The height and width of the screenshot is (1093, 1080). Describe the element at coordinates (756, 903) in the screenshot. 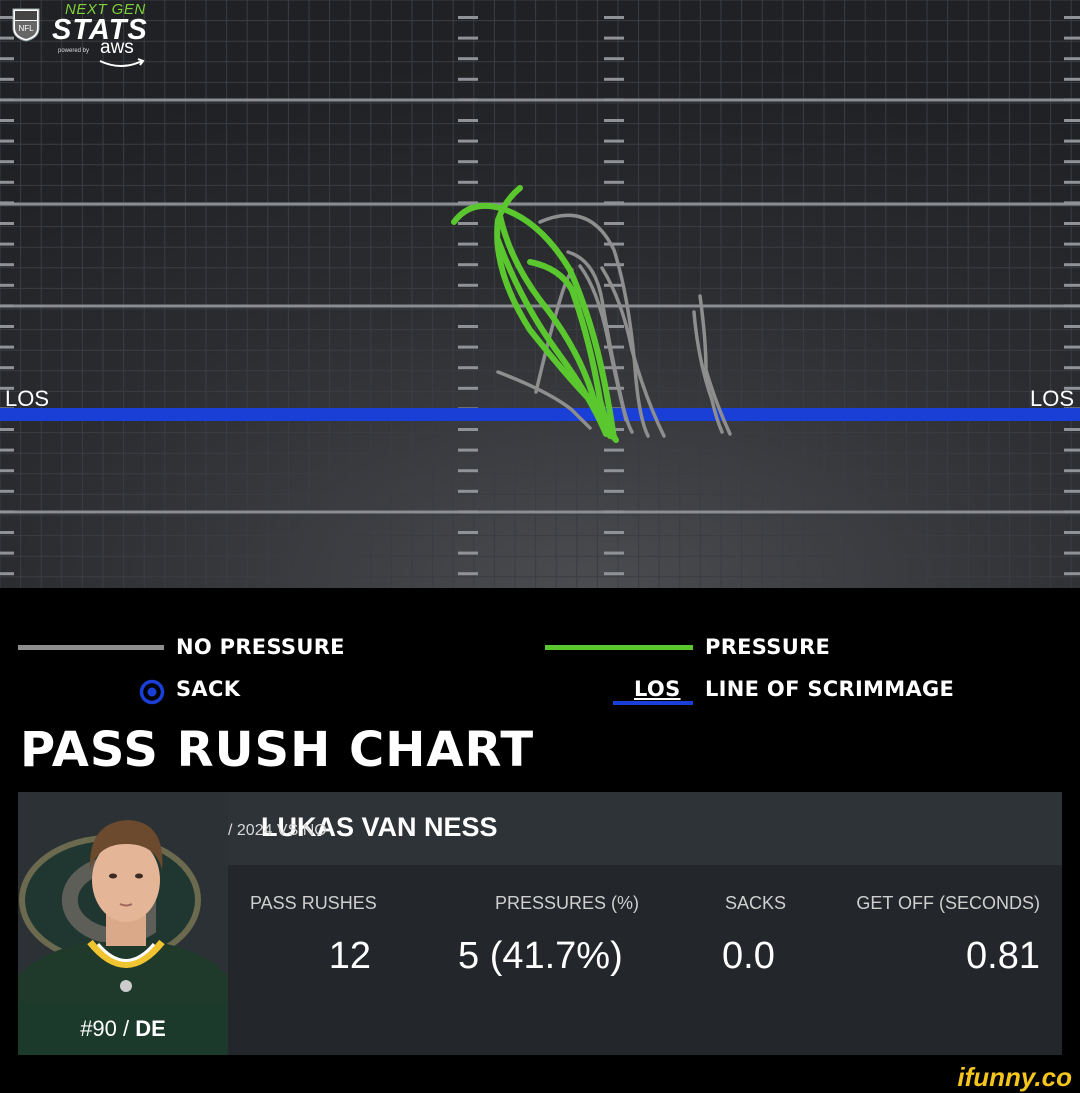

I see `stat-label-sacks: SACKS` at that location.